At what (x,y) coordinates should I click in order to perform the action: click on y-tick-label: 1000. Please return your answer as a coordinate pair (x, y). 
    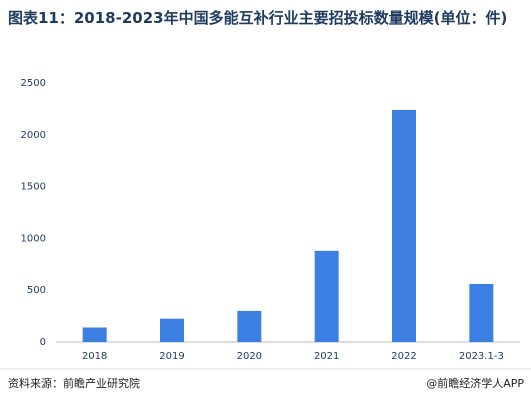
    Looking at the image, I should click on (33, 238).